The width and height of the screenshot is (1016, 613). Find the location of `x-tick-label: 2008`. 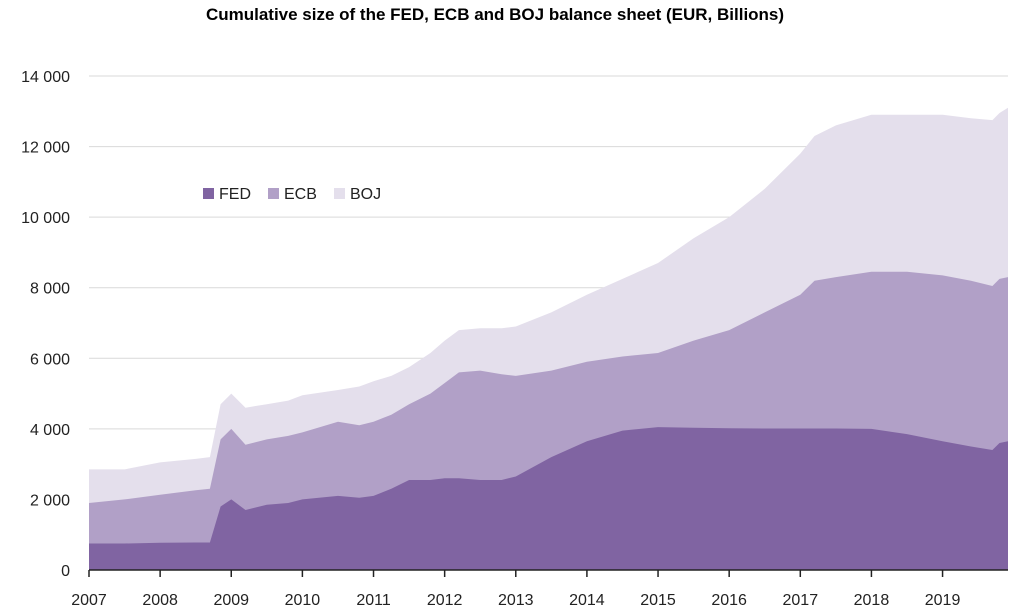

x-tick-label: 2008 is located at coordinates (160, 600).